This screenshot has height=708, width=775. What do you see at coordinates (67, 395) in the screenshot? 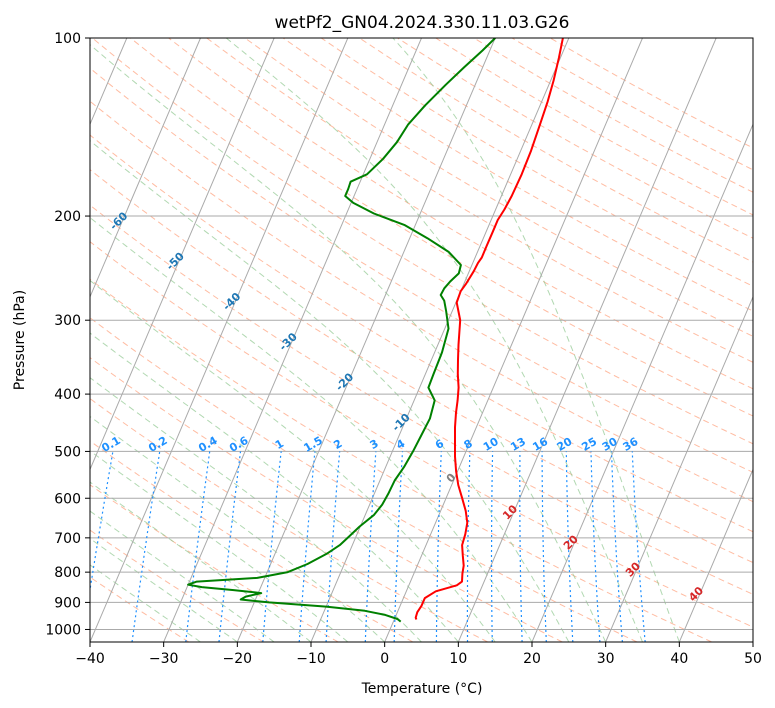
I see `y-tick-label: 400` at bounding box center [67, 395].